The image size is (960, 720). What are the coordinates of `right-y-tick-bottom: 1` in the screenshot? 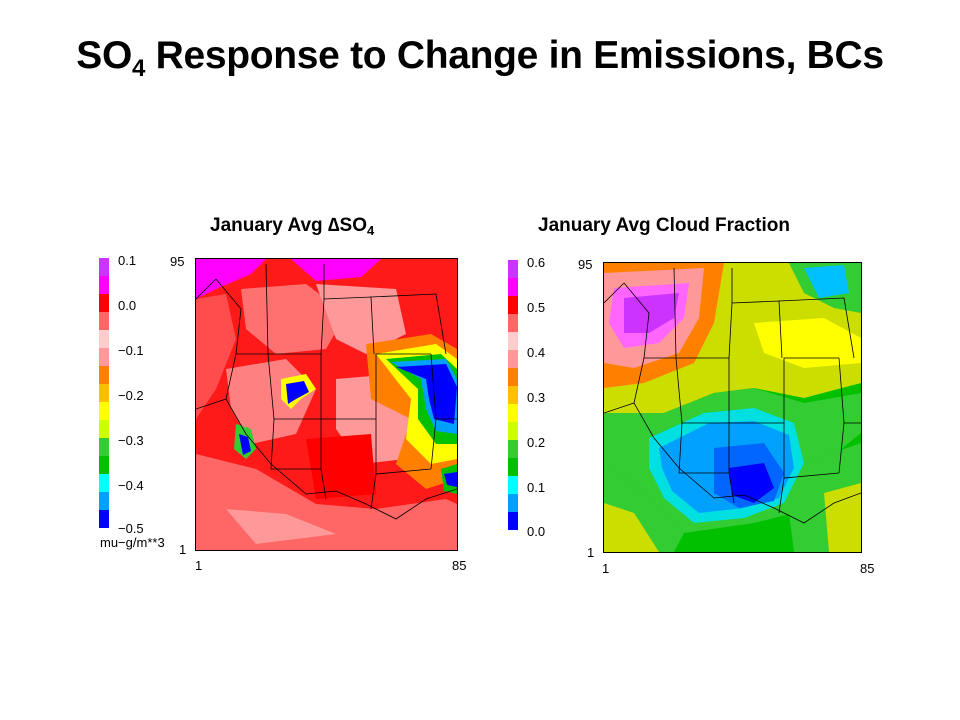 It's located at (591, 552).